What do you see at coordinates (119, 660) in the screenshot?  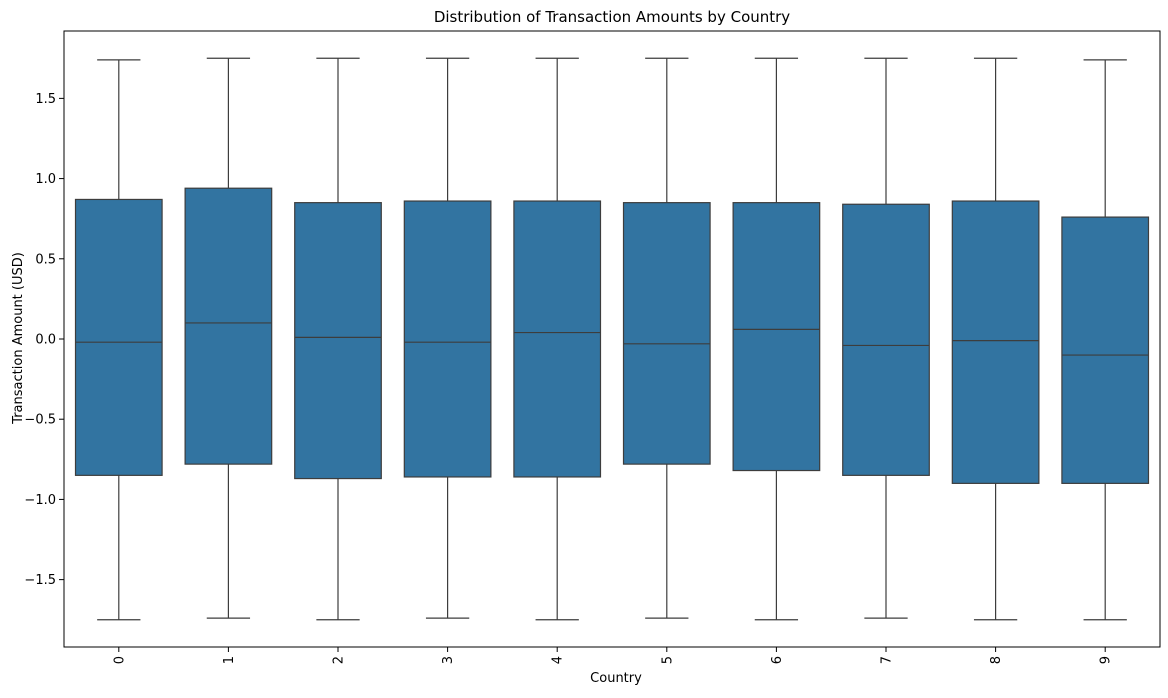 I see `x-tick-label: 0` at bounding box center [119, 660].